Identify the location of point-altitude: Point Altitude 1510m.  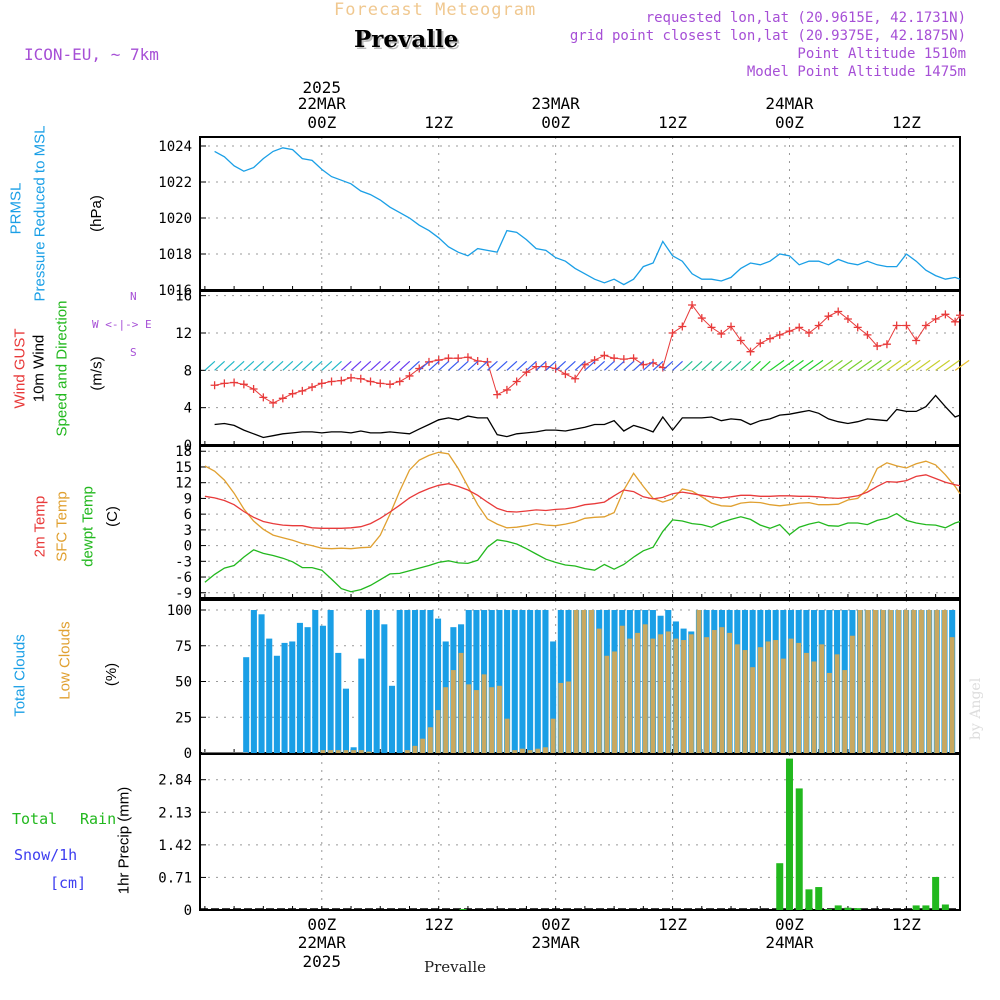
(881, 54).